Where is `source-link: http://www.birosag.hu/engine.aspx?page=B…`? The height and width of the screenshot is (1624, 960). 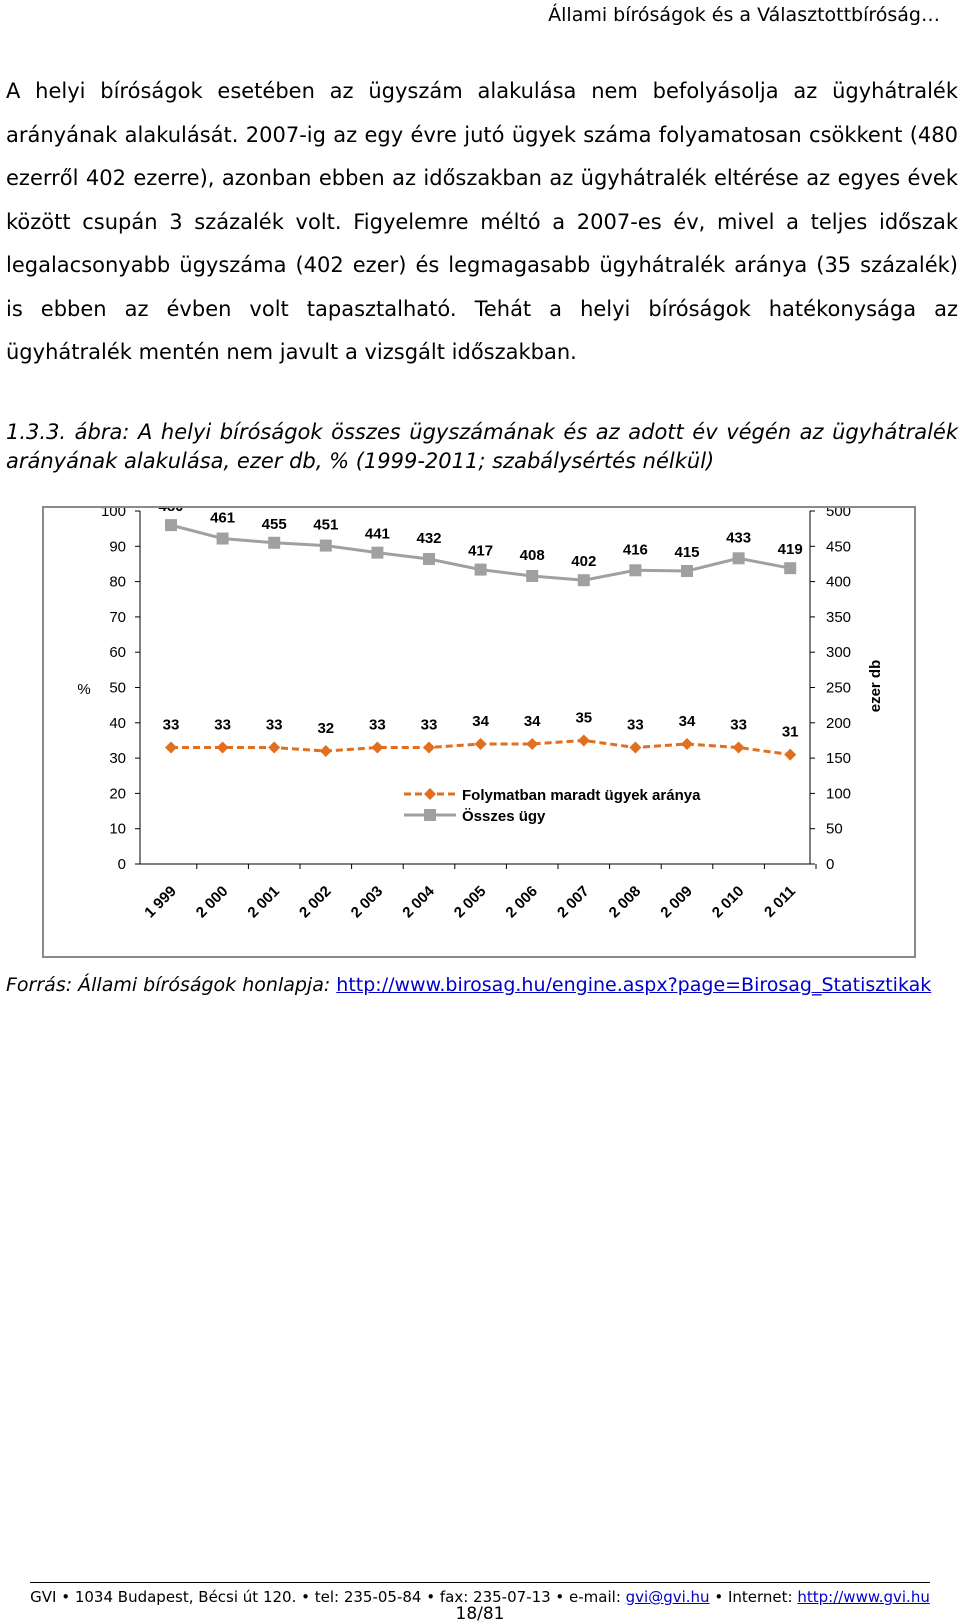
source-link: http://www.birosag.hu/engine.aspx?page=B… is located at coordinates (634, 985).